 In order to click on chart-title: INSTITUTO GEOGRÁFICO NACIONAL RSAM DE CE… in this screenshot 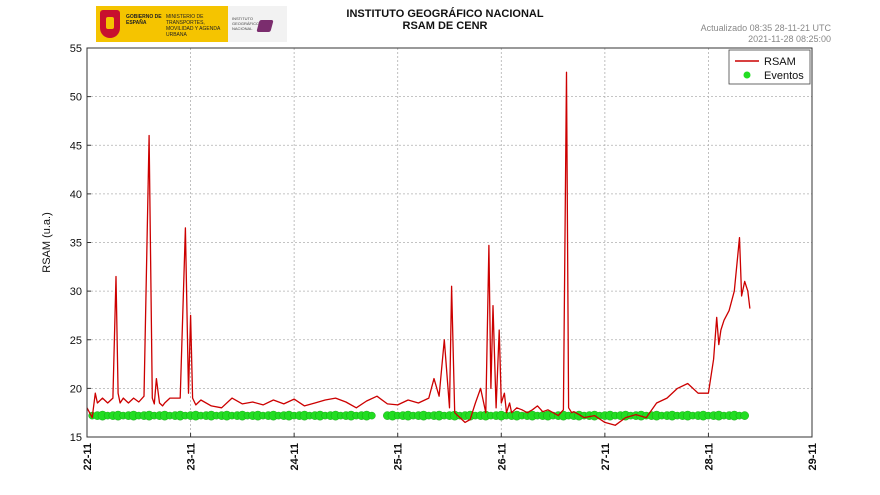, I will do `click(445, 20)`.